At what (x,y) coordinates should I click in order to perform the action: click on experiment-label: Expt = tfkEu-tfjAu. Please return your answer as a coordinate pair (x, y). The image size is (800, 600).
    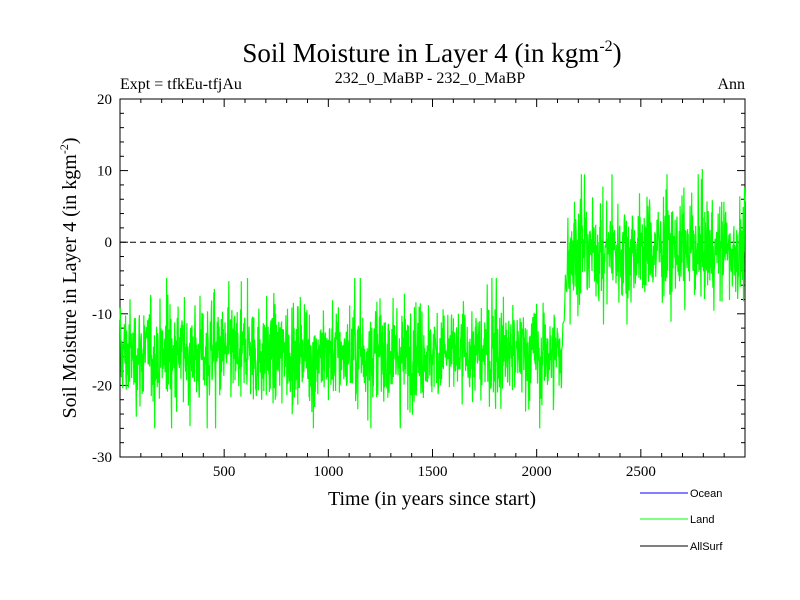
    Looking at the image, I should click on (181, 84).